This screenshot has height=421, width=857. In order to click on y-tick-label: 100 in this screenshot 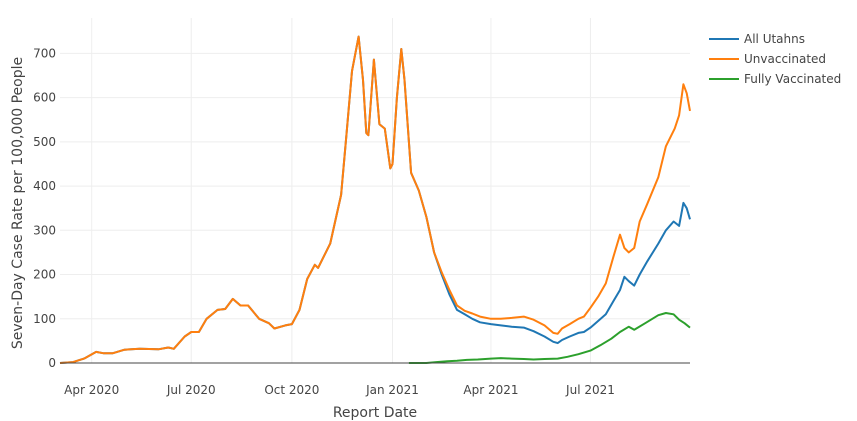, I will do `click(44, 319)`.